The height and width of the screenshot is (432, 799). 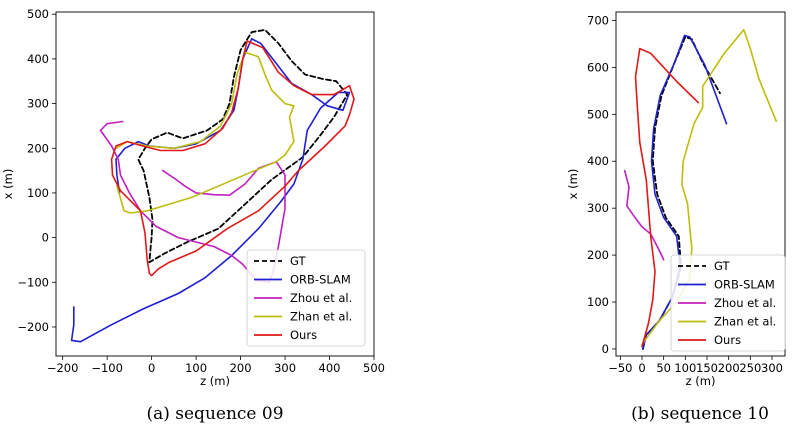 I want to click on chart-caption: (a) sequence 09, so click(x=214, y=414).